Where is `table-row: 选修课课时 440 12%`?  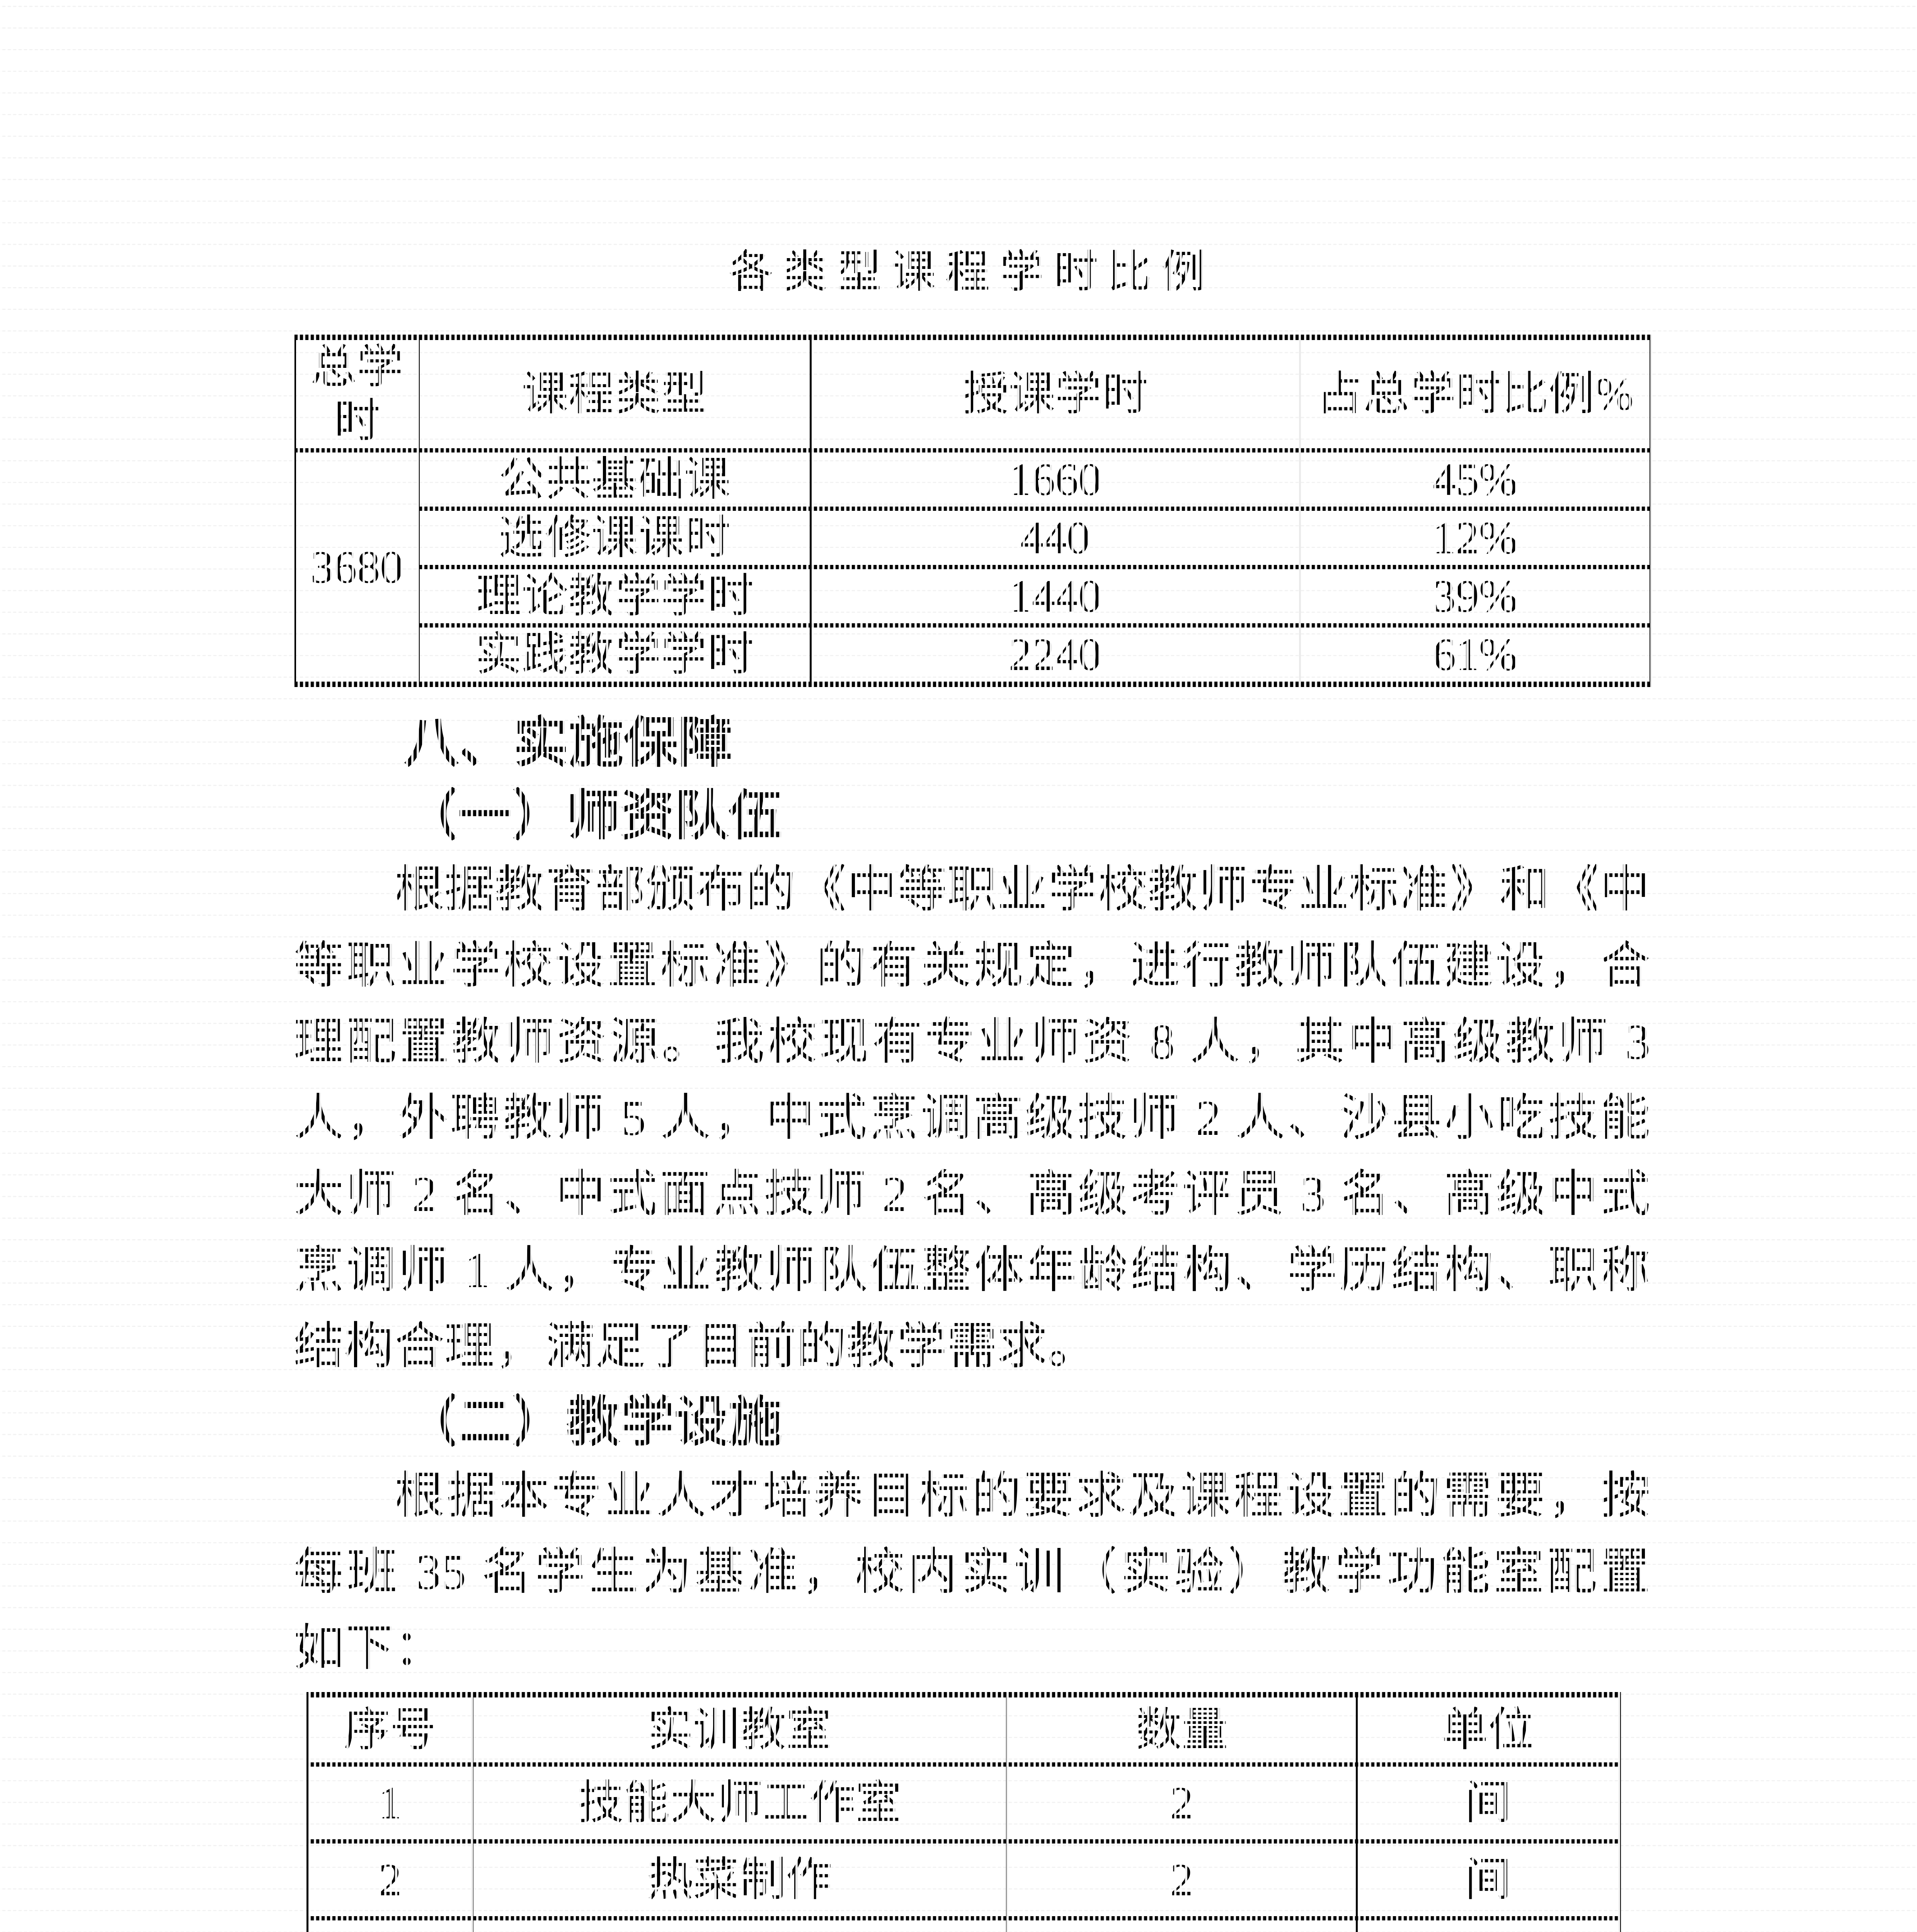 table-row: 选修课课时 440 12% is located at coordinates (973, 538).